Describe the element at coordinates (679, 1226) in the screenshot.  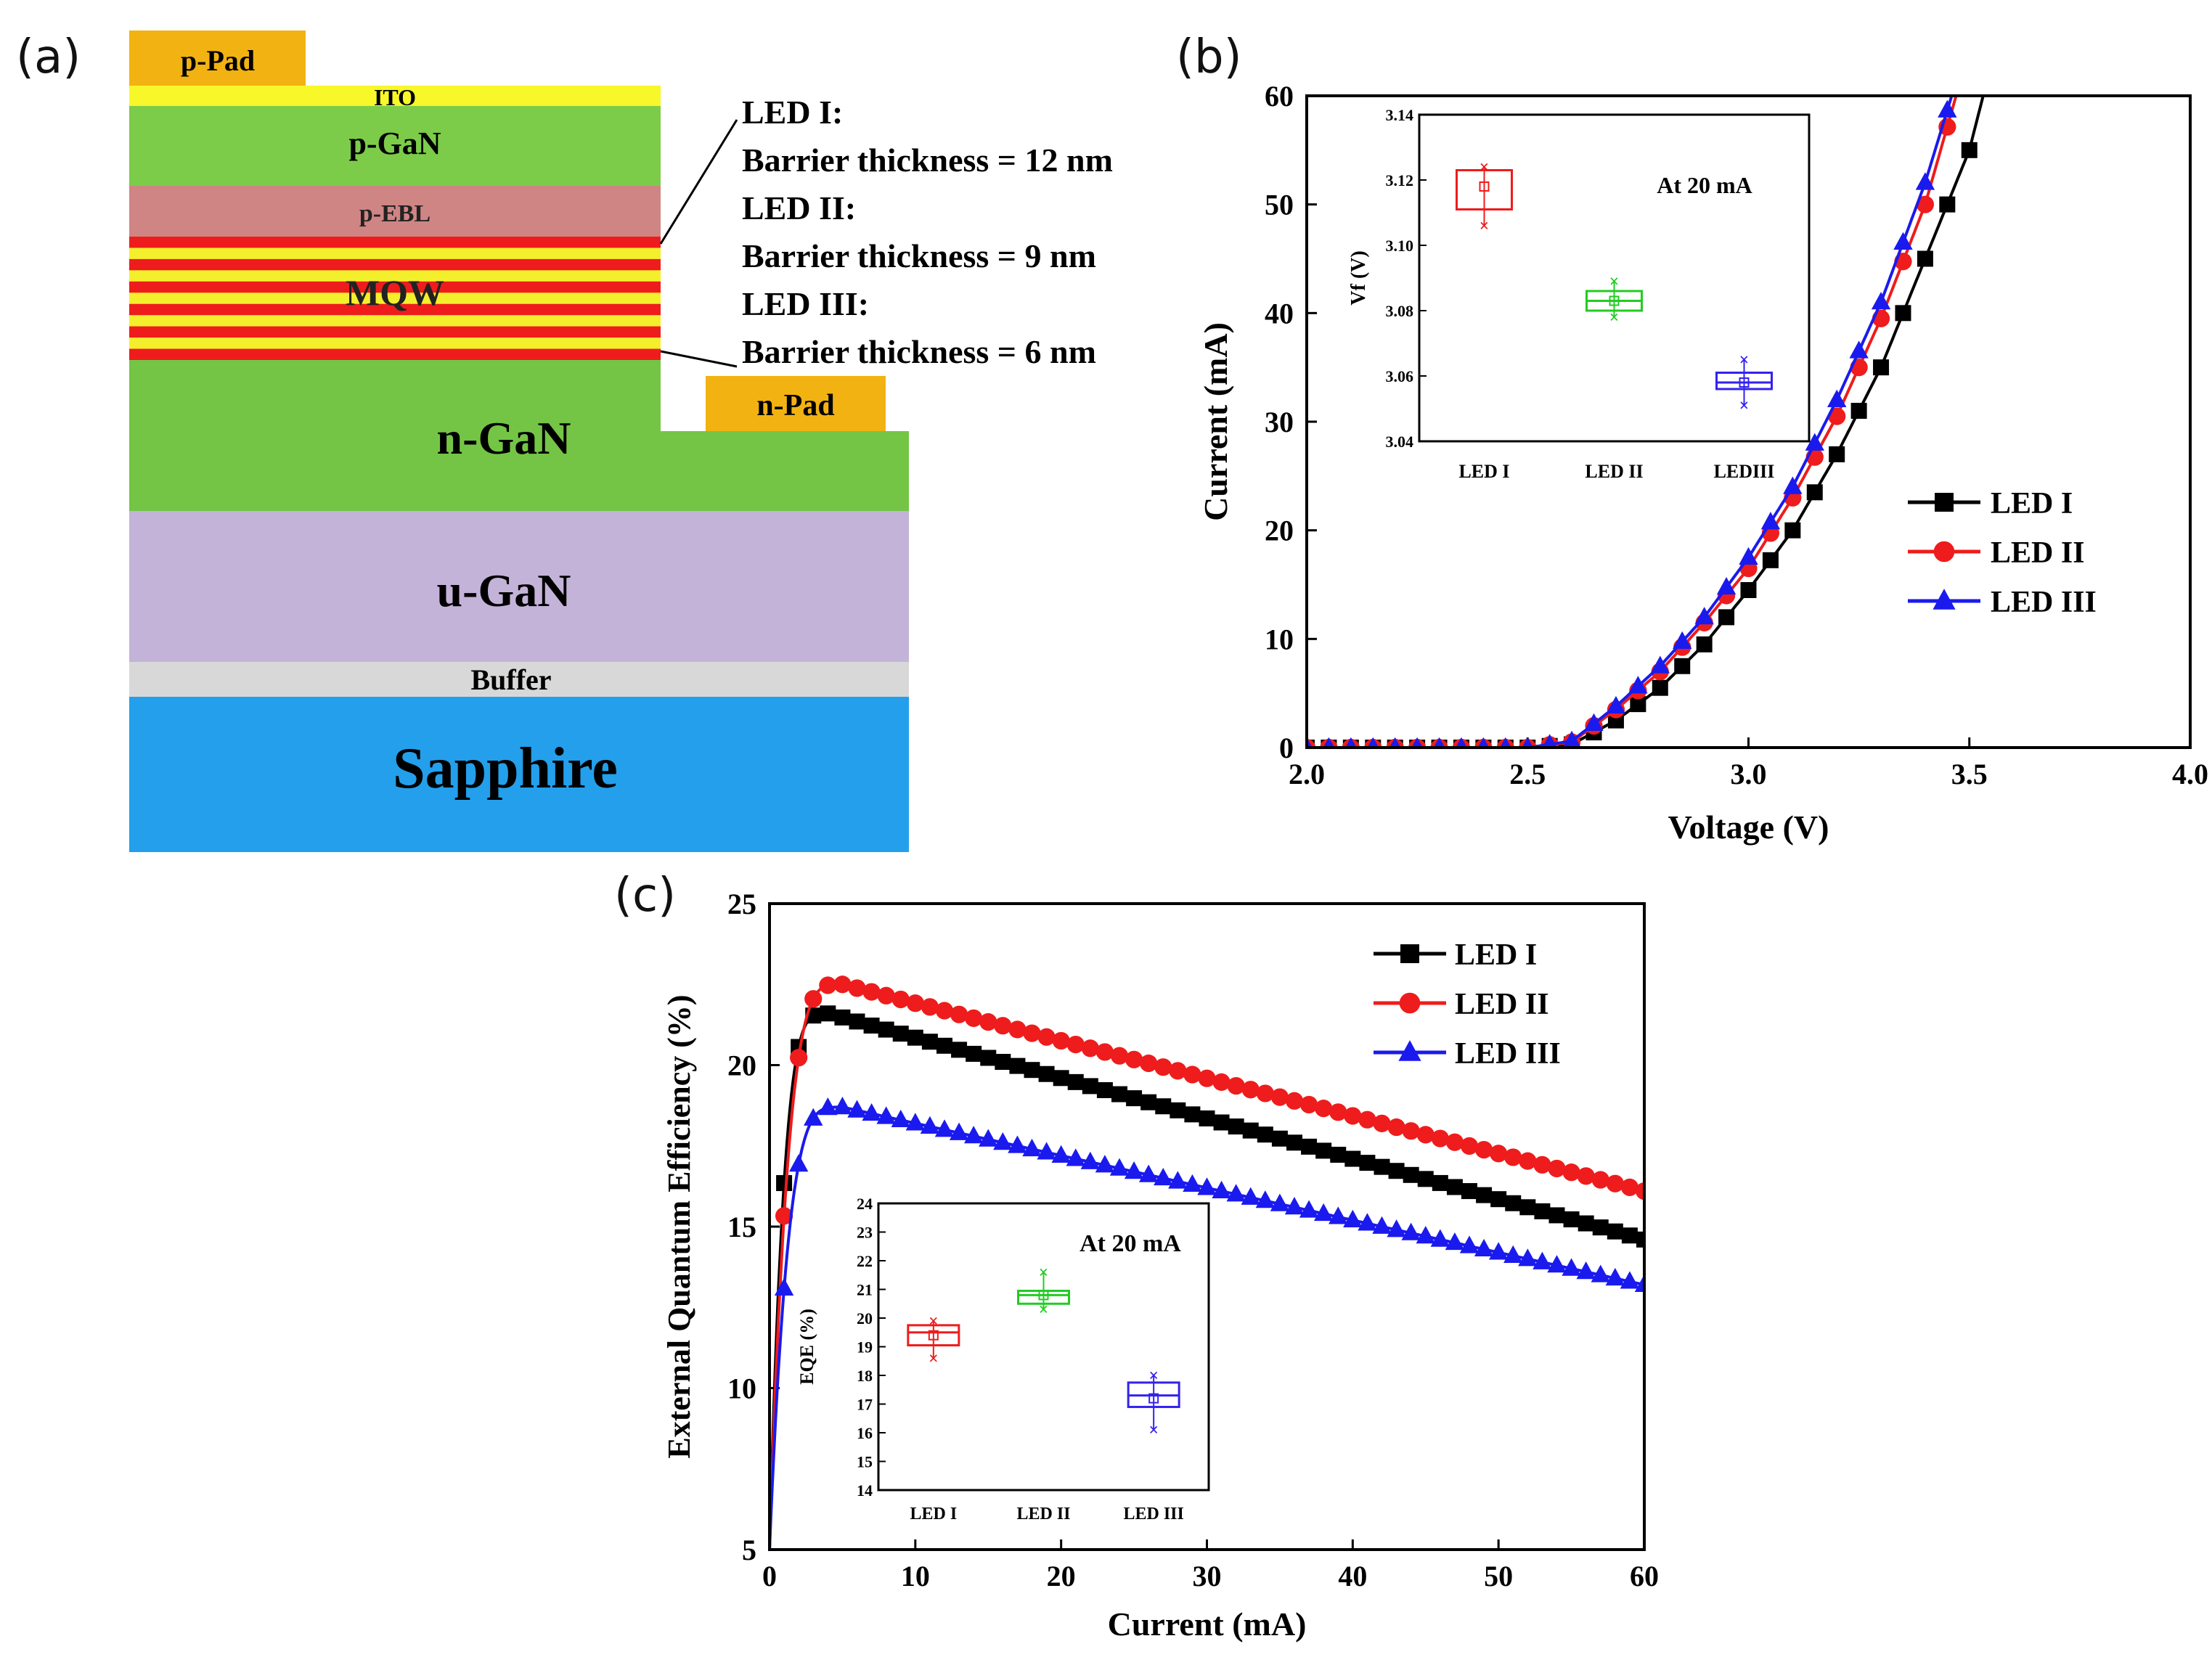
I see `y-axis-label: External Quantum Efficiency (%)` at that location.